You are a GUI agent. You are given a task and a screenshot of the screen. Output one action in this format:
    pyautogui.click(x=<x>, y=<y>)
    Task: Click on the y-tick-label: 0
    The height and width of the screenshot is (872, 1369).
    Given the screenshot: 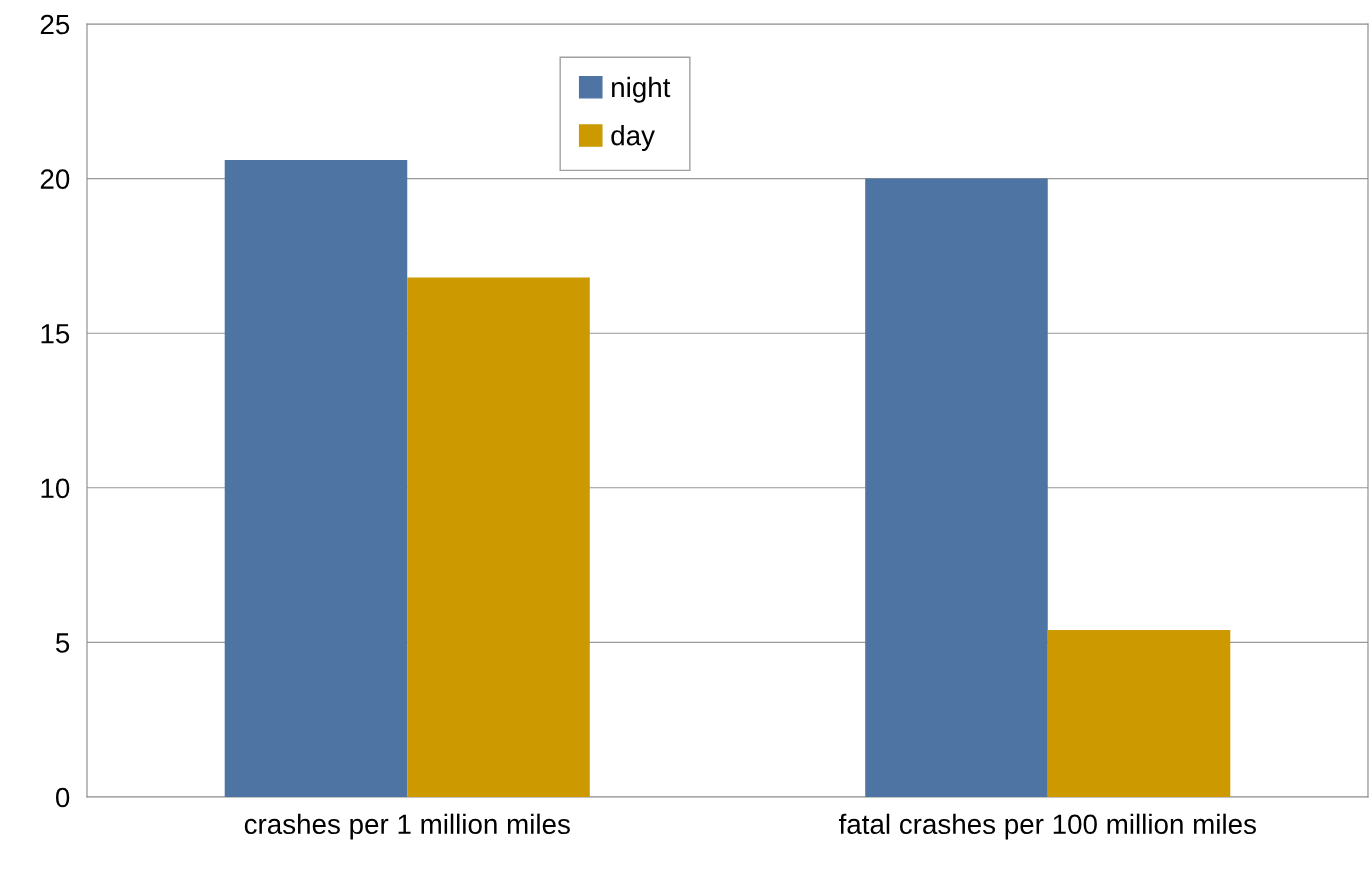 What is the action you would take?
    pyautogui.click(x=62, y=797)
    